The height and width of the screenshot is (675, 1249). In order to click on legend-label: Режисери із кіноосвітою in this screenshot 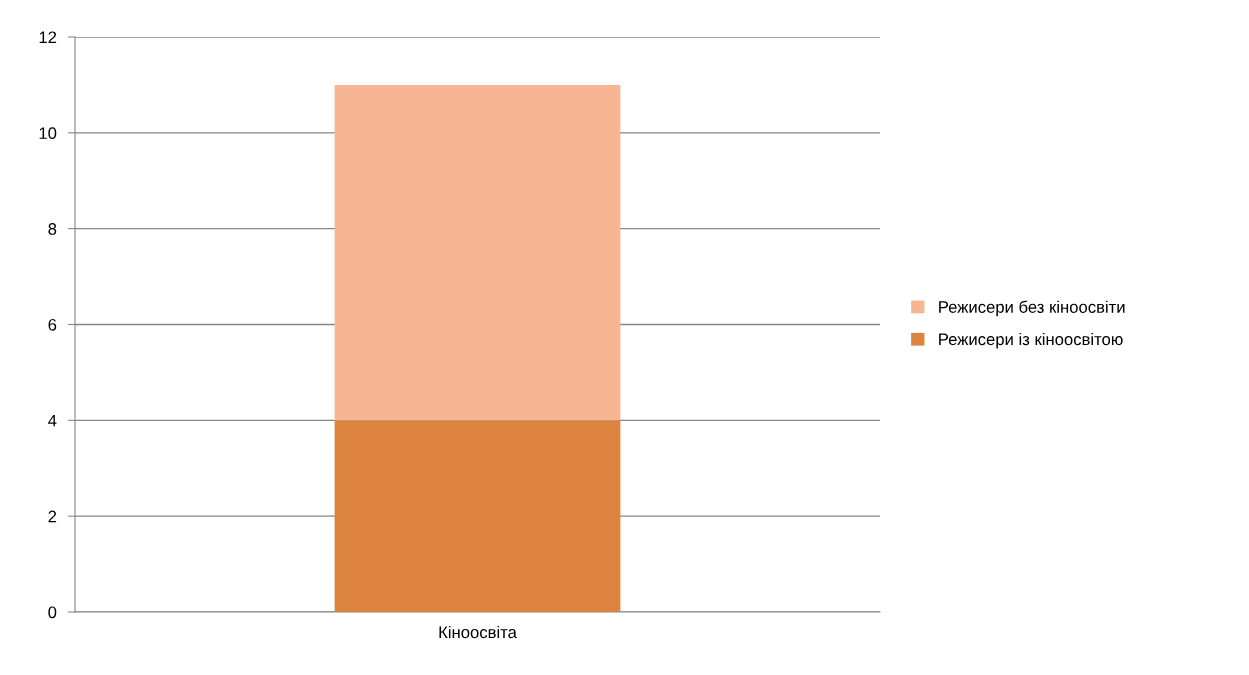, I will do `click(1031, 340)`.